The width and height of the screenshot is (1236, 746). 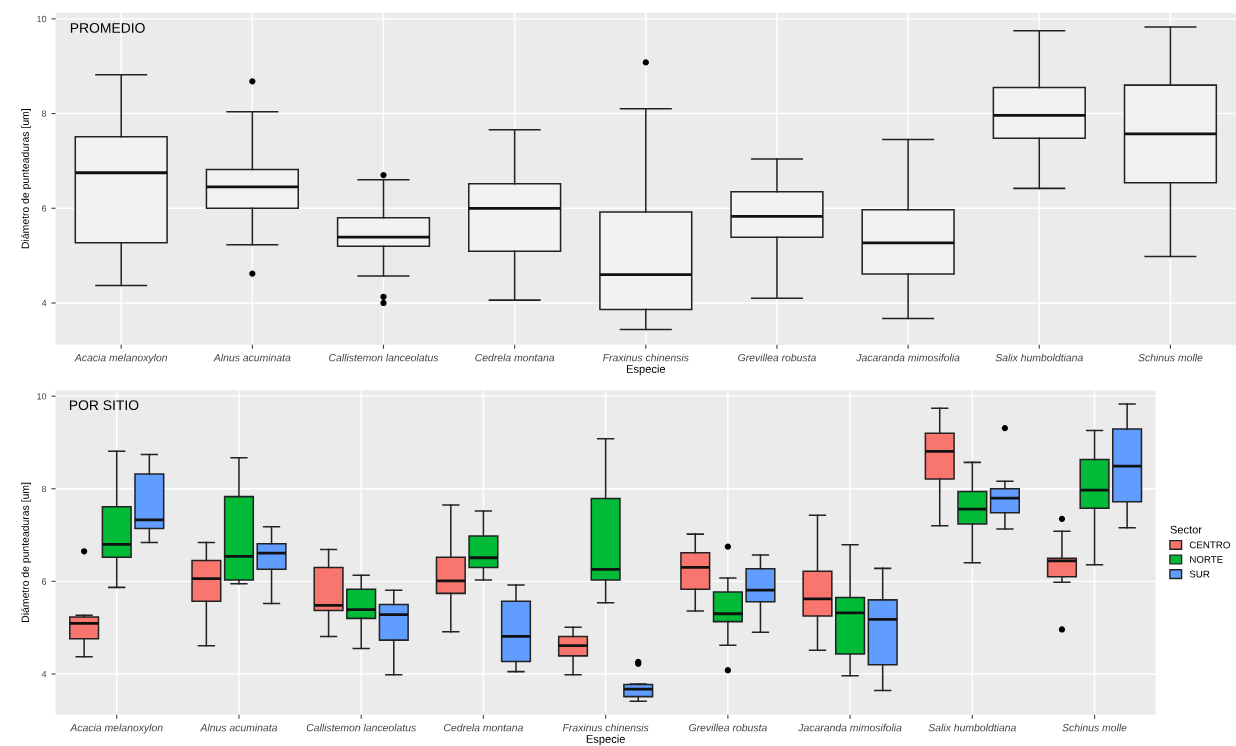 What do you see at coordinates (1209, 545) in the screenshot?
I see `legend-label: CENTRO` at bounding box center [1209, 545].